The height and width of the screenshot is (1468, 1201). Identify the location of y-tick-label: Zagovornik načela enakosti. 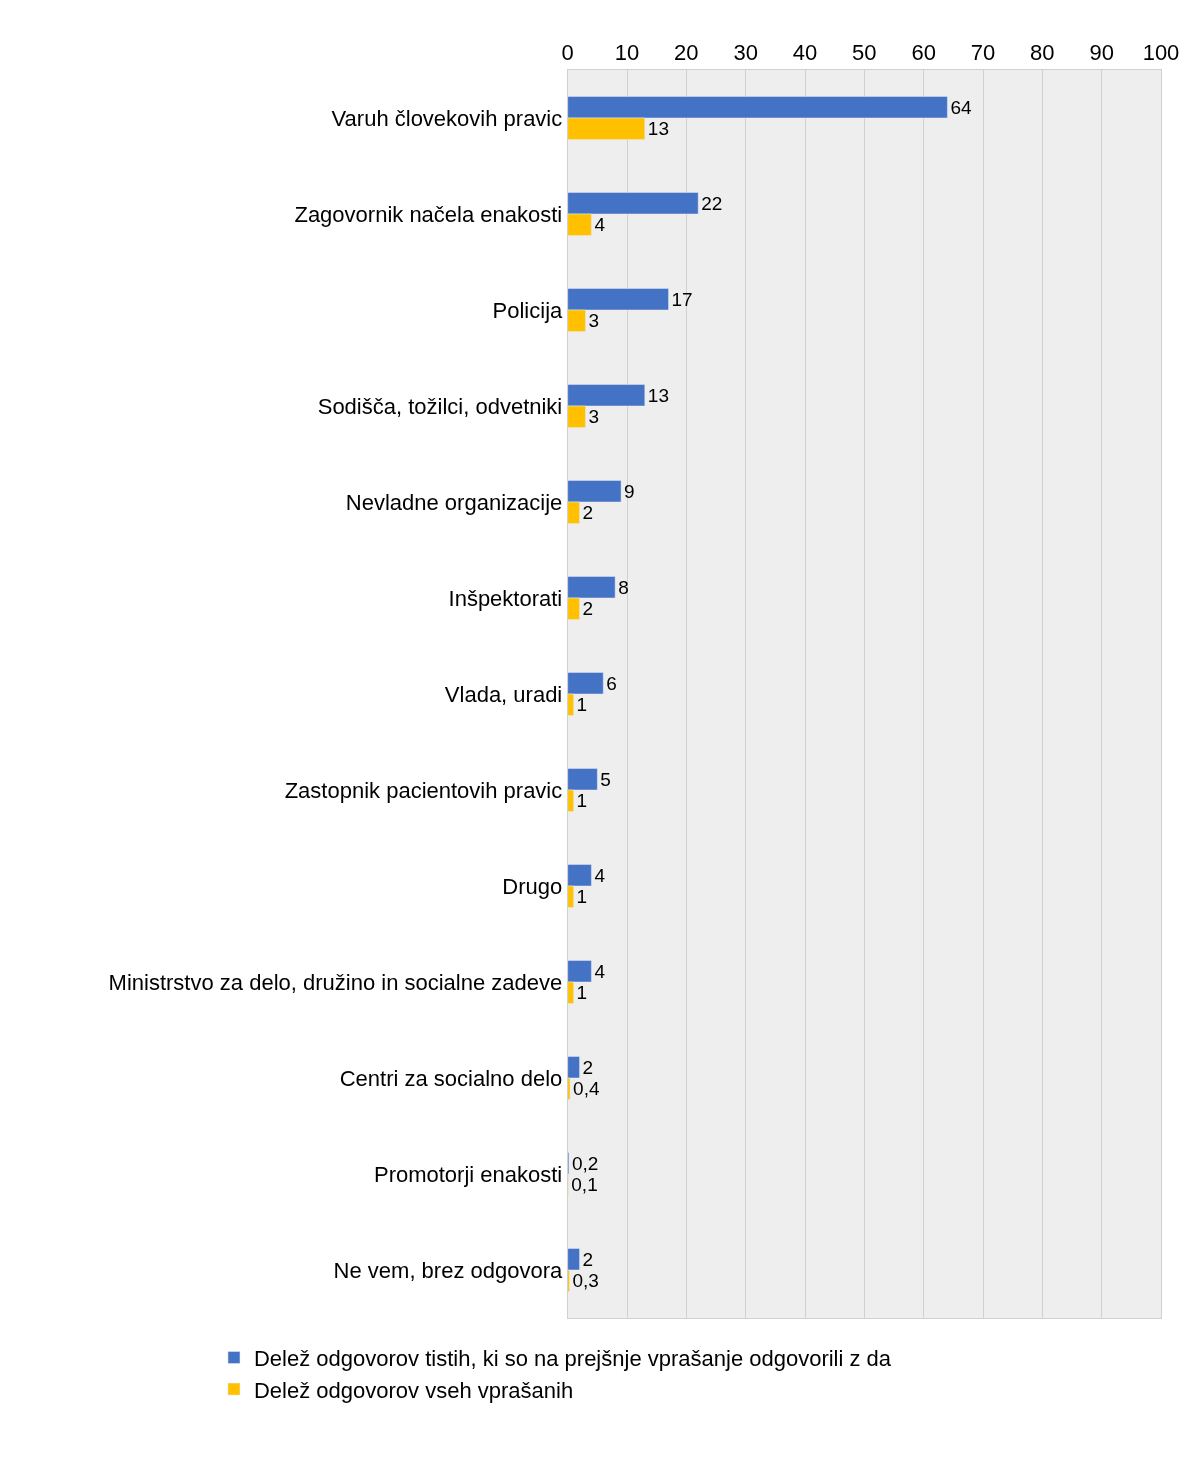
(428, 214).